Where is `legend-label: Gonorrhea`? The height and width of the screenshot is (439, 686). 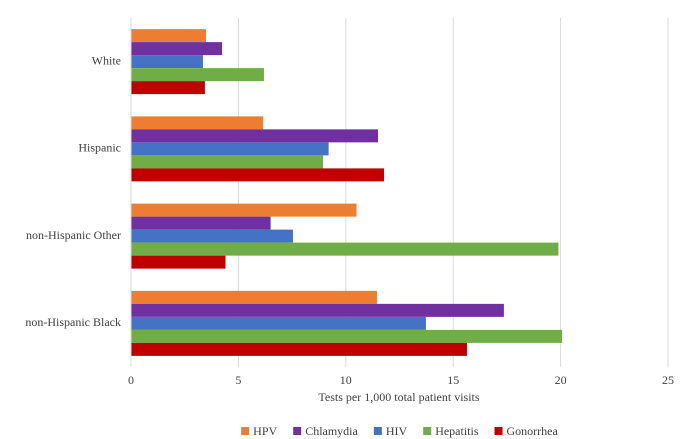 legend-label: Gonorrhea is located at coordinates (533, 431).